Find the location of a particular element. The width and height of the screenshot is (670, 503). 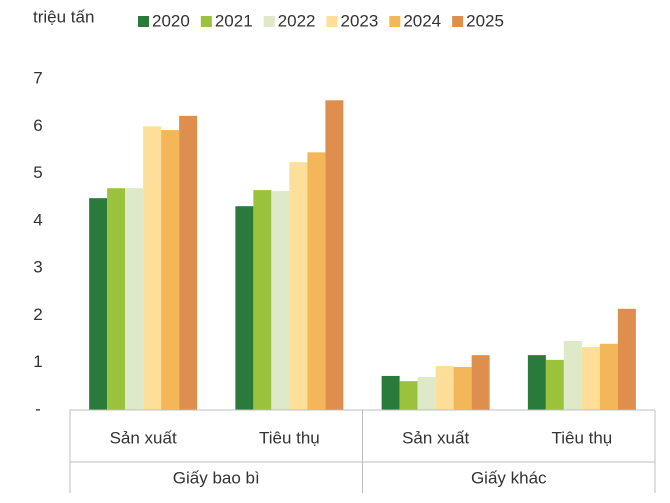

legend-label: 2025 is located at coordinates (485, 20).